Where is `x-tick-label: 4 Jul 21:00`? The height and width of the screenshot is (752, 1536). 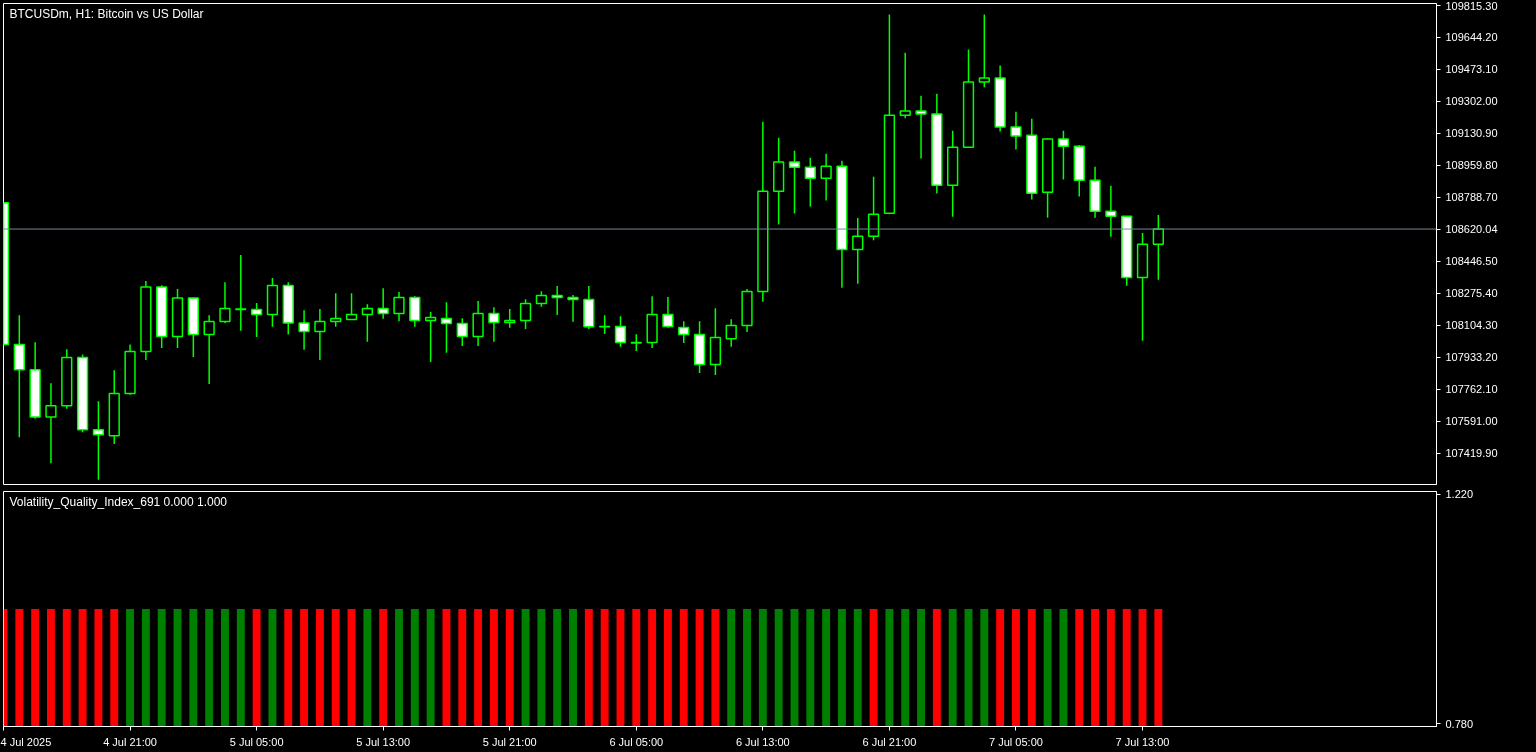 x-tick-label: 4 Jul 21:00 is located at coordinates (130, 741).